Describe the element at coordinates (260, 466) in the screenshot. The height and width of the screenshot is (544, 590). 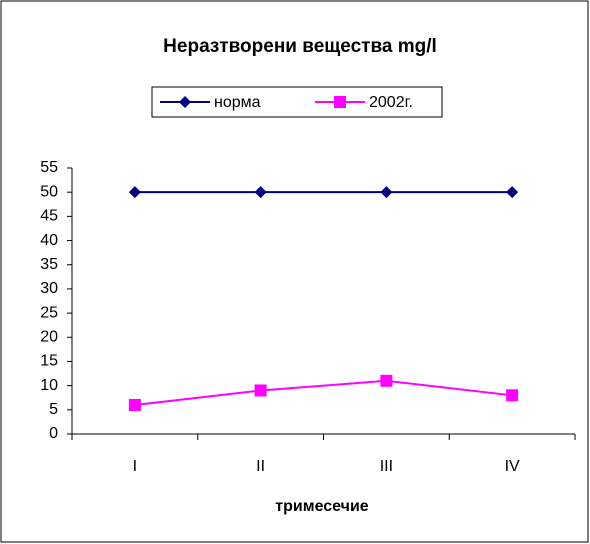
I see `x-tick-label: II` at that location.